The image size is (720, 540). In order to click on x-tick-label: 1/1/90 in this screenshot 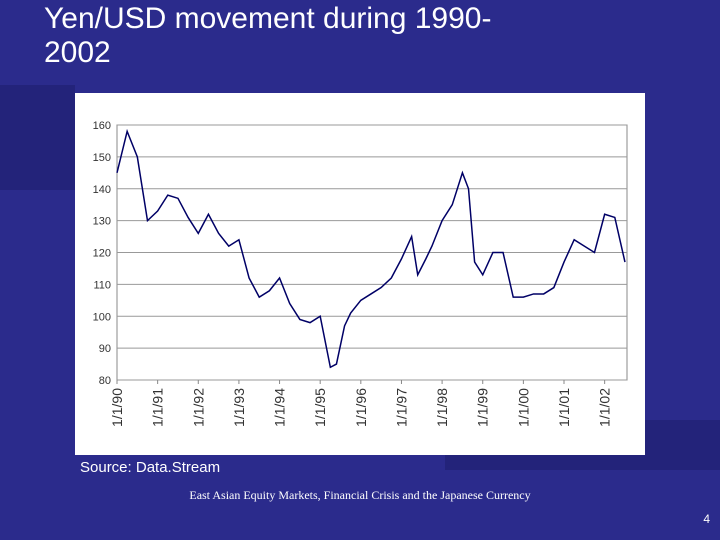, I will do `click(117, 407)`.